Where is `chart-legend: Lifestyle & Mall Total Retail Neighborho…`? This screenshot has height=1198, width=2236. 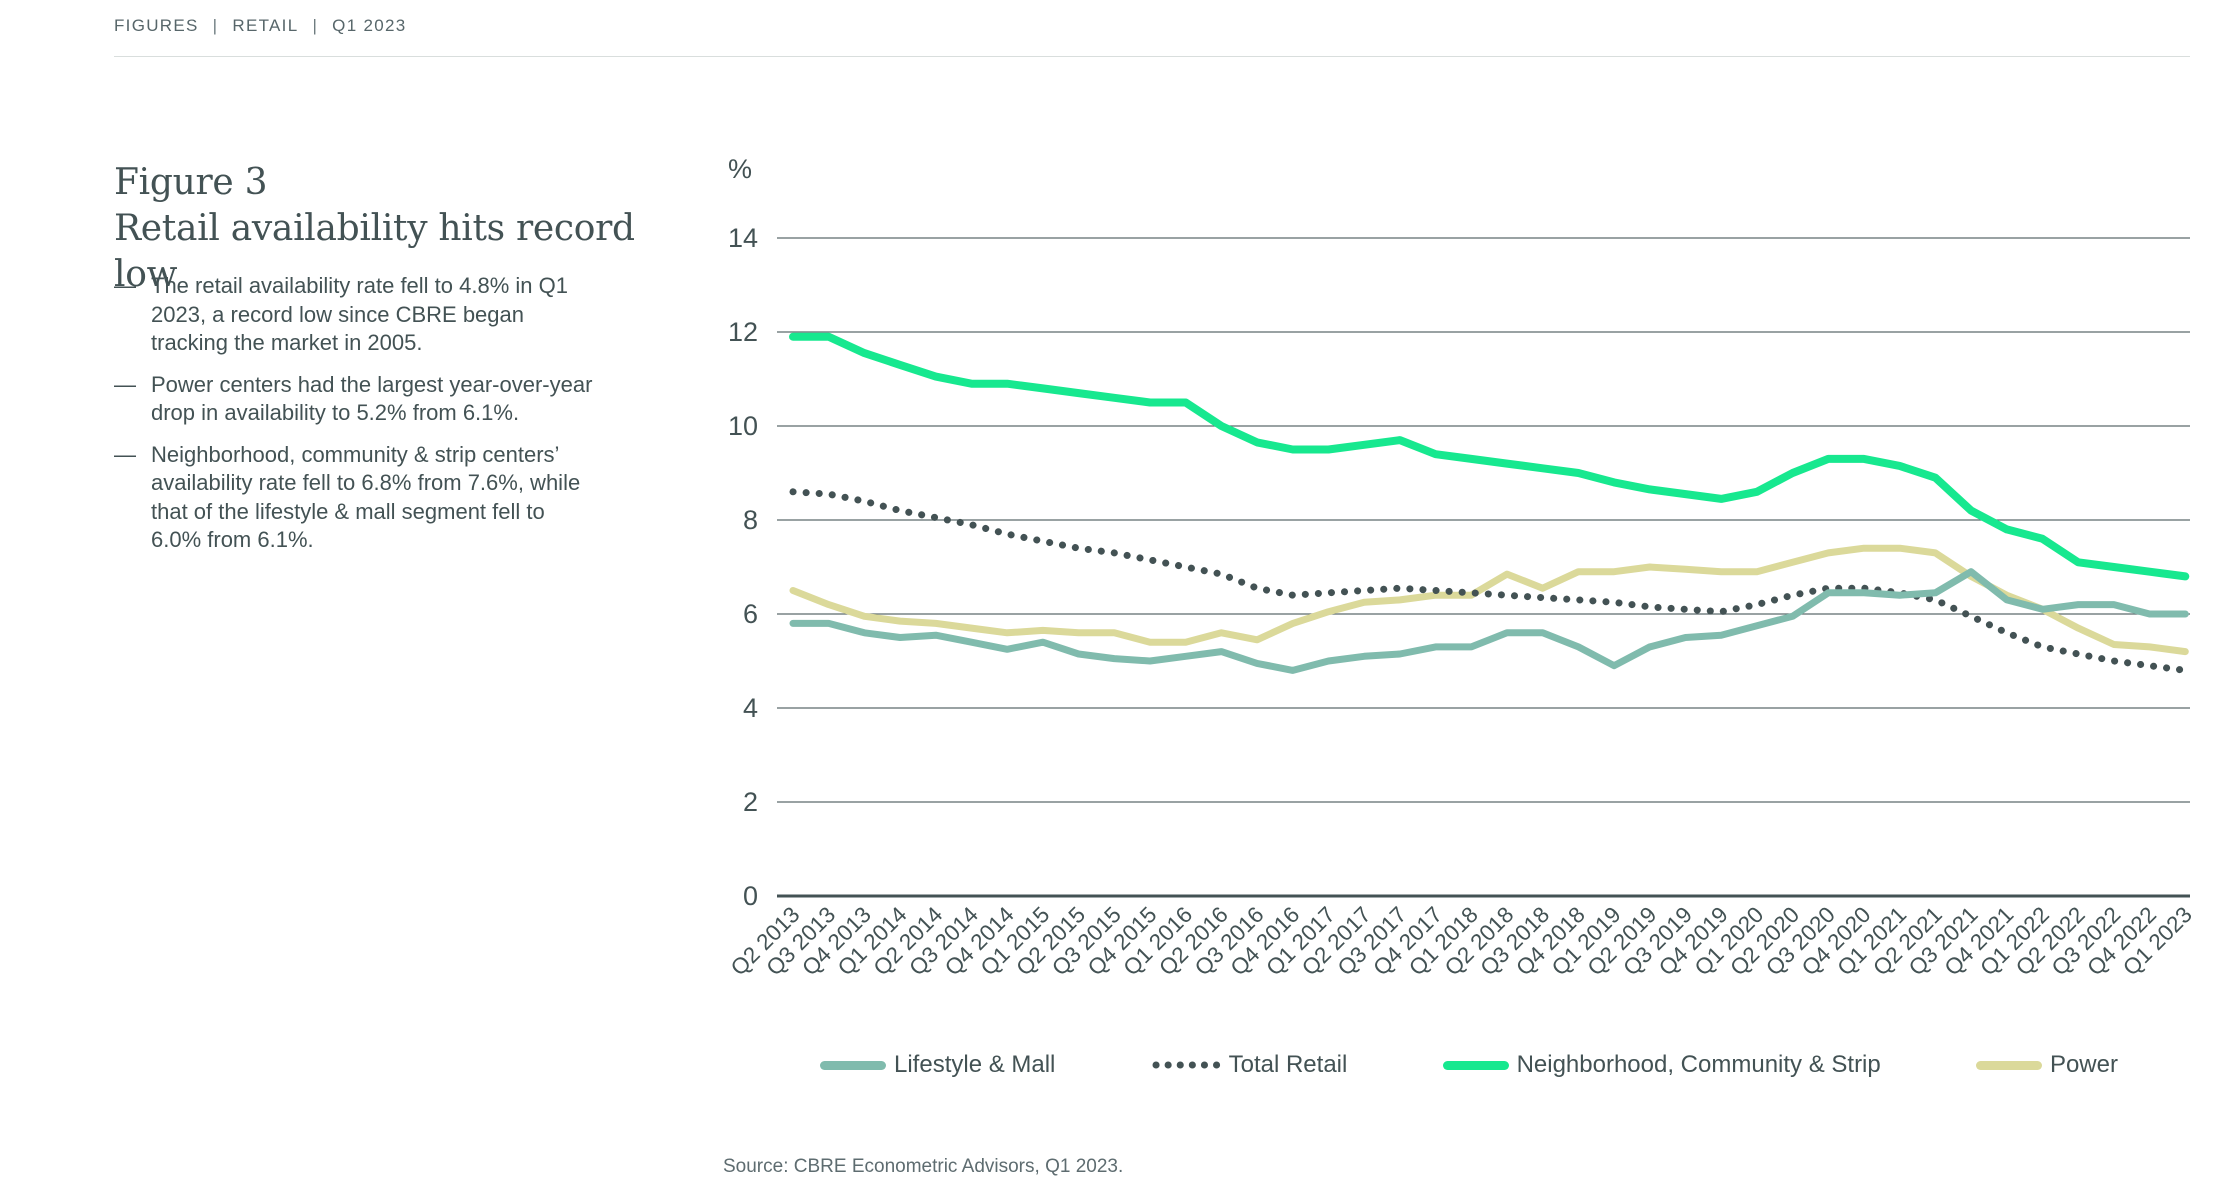 chart-legend: Lifestyle & Mall Total Retail Neighborho… is located at coordinates (1469, 1065).